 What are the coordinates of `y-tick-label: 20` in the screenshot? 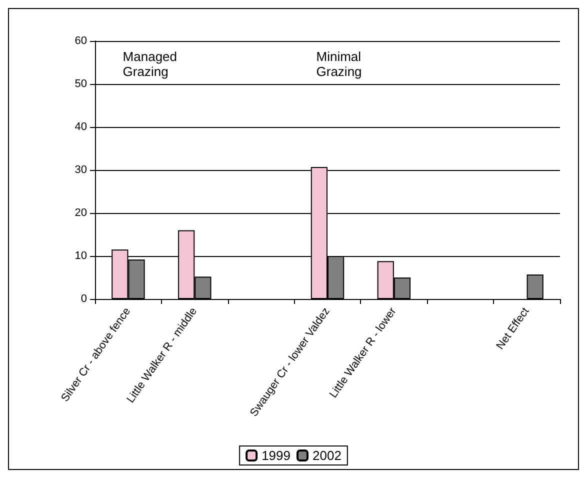 It's located at (80, 213).